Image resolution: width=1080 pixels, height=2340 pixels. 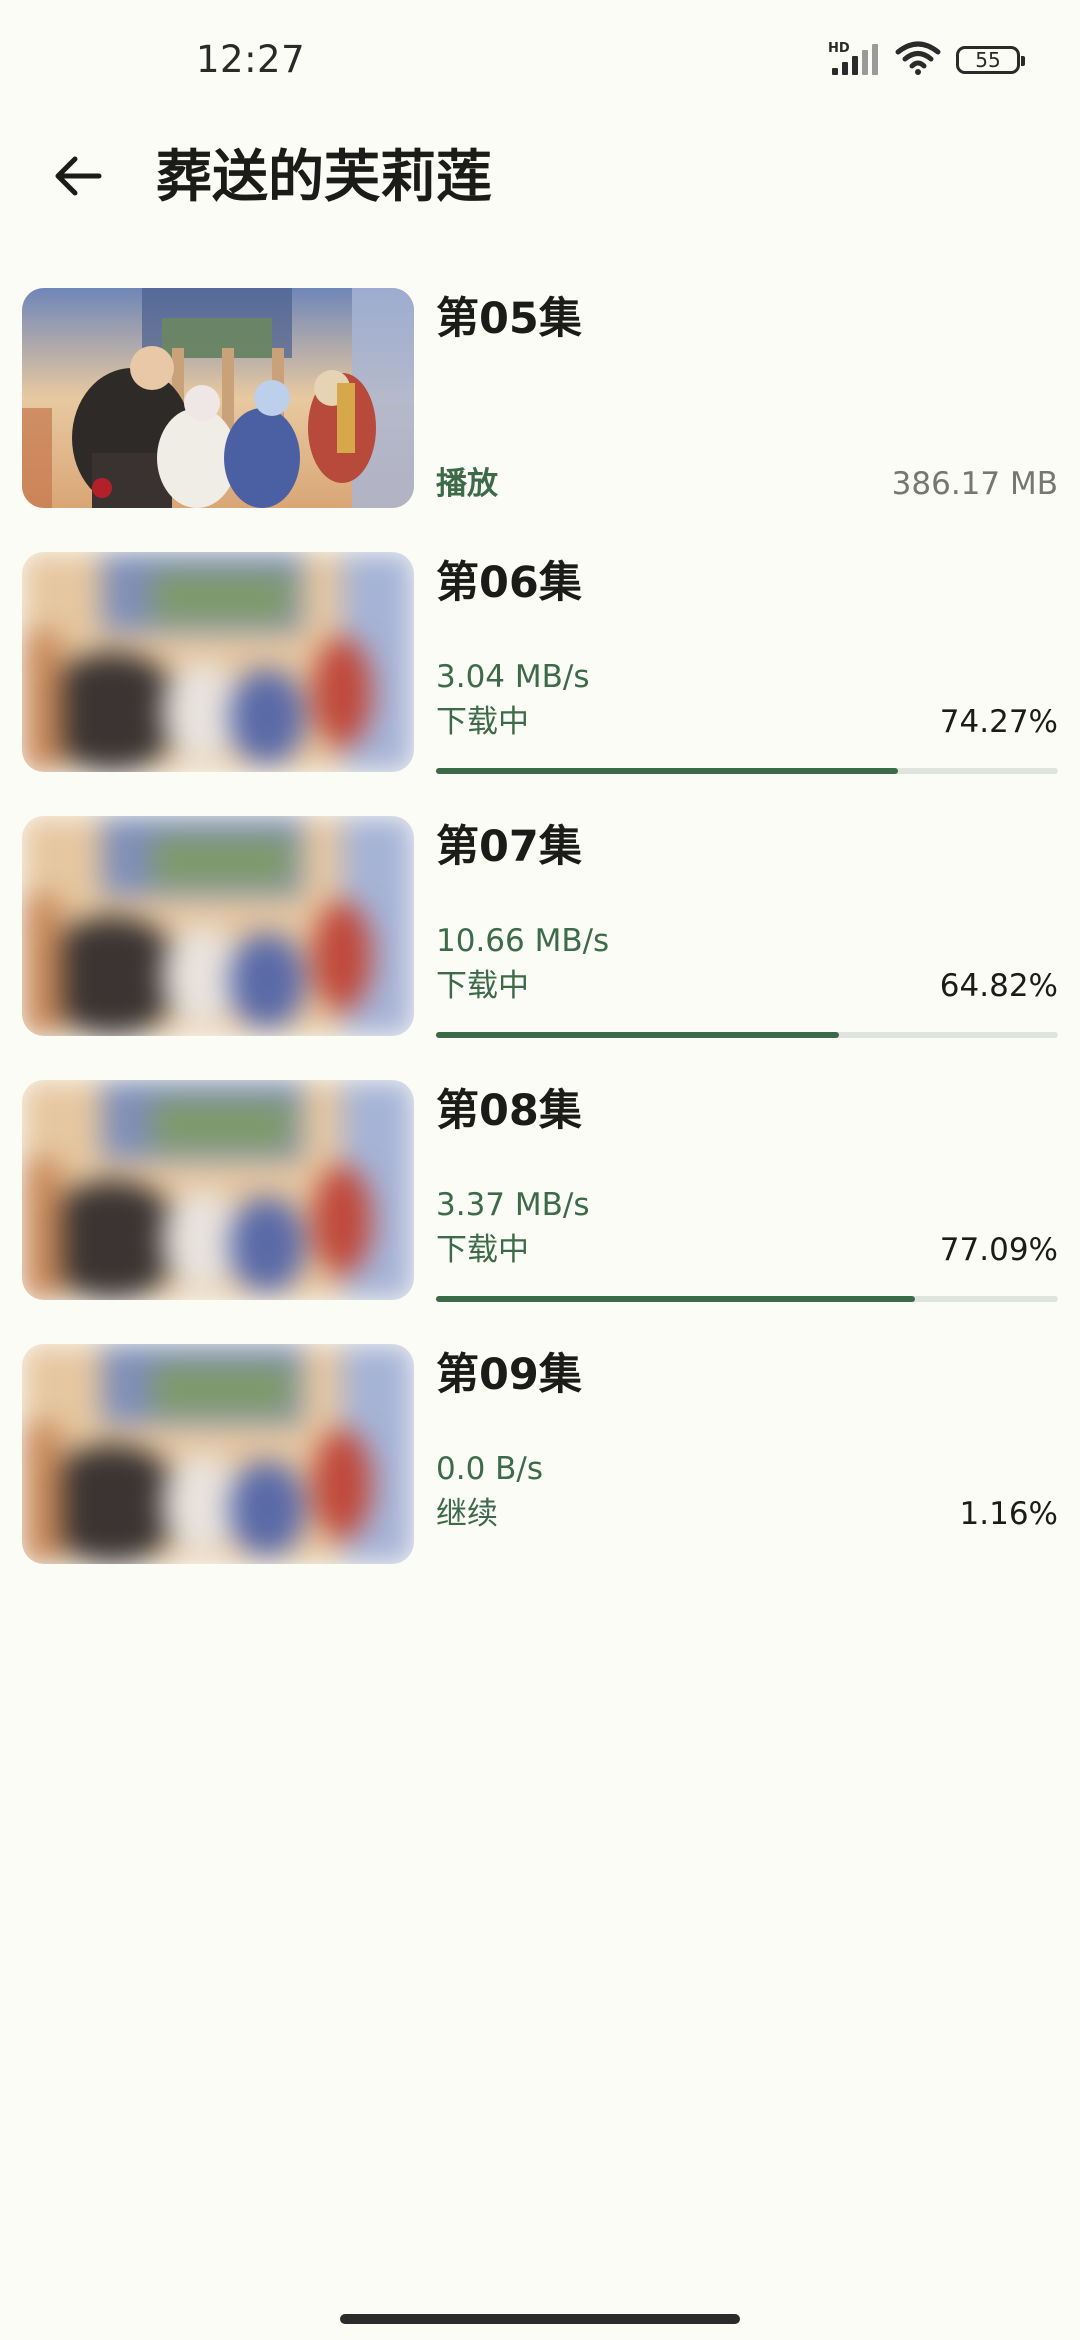 What do you see at coordinates (998, 722) in the screenshot?
I see `download-percent: 74.27%` at bounding box center [998, 722].